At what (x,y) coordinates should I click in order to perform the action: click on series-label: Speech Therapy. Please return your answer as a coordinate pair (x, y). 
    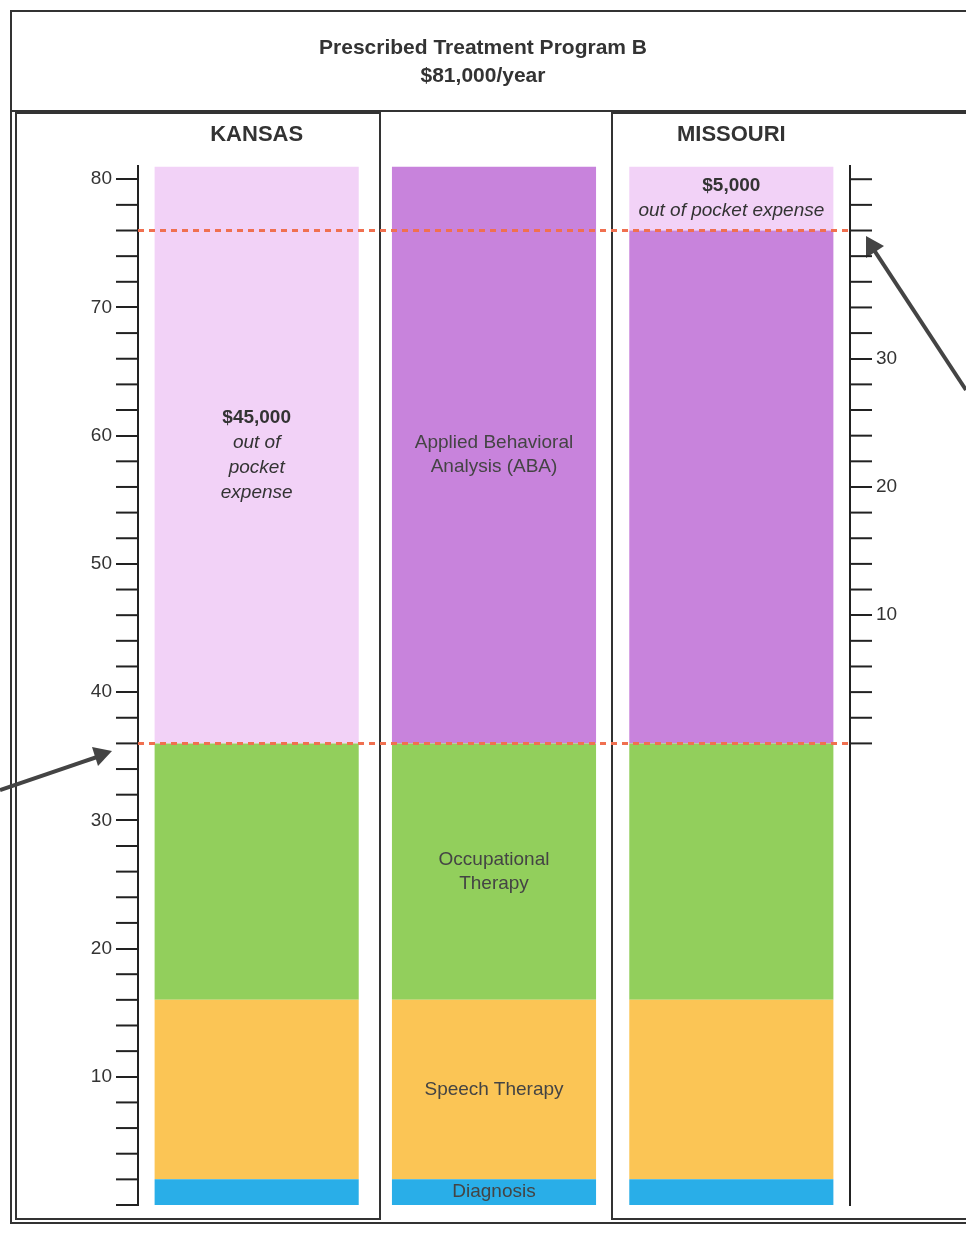
    Looking at the image, I should click on (494, 1088).